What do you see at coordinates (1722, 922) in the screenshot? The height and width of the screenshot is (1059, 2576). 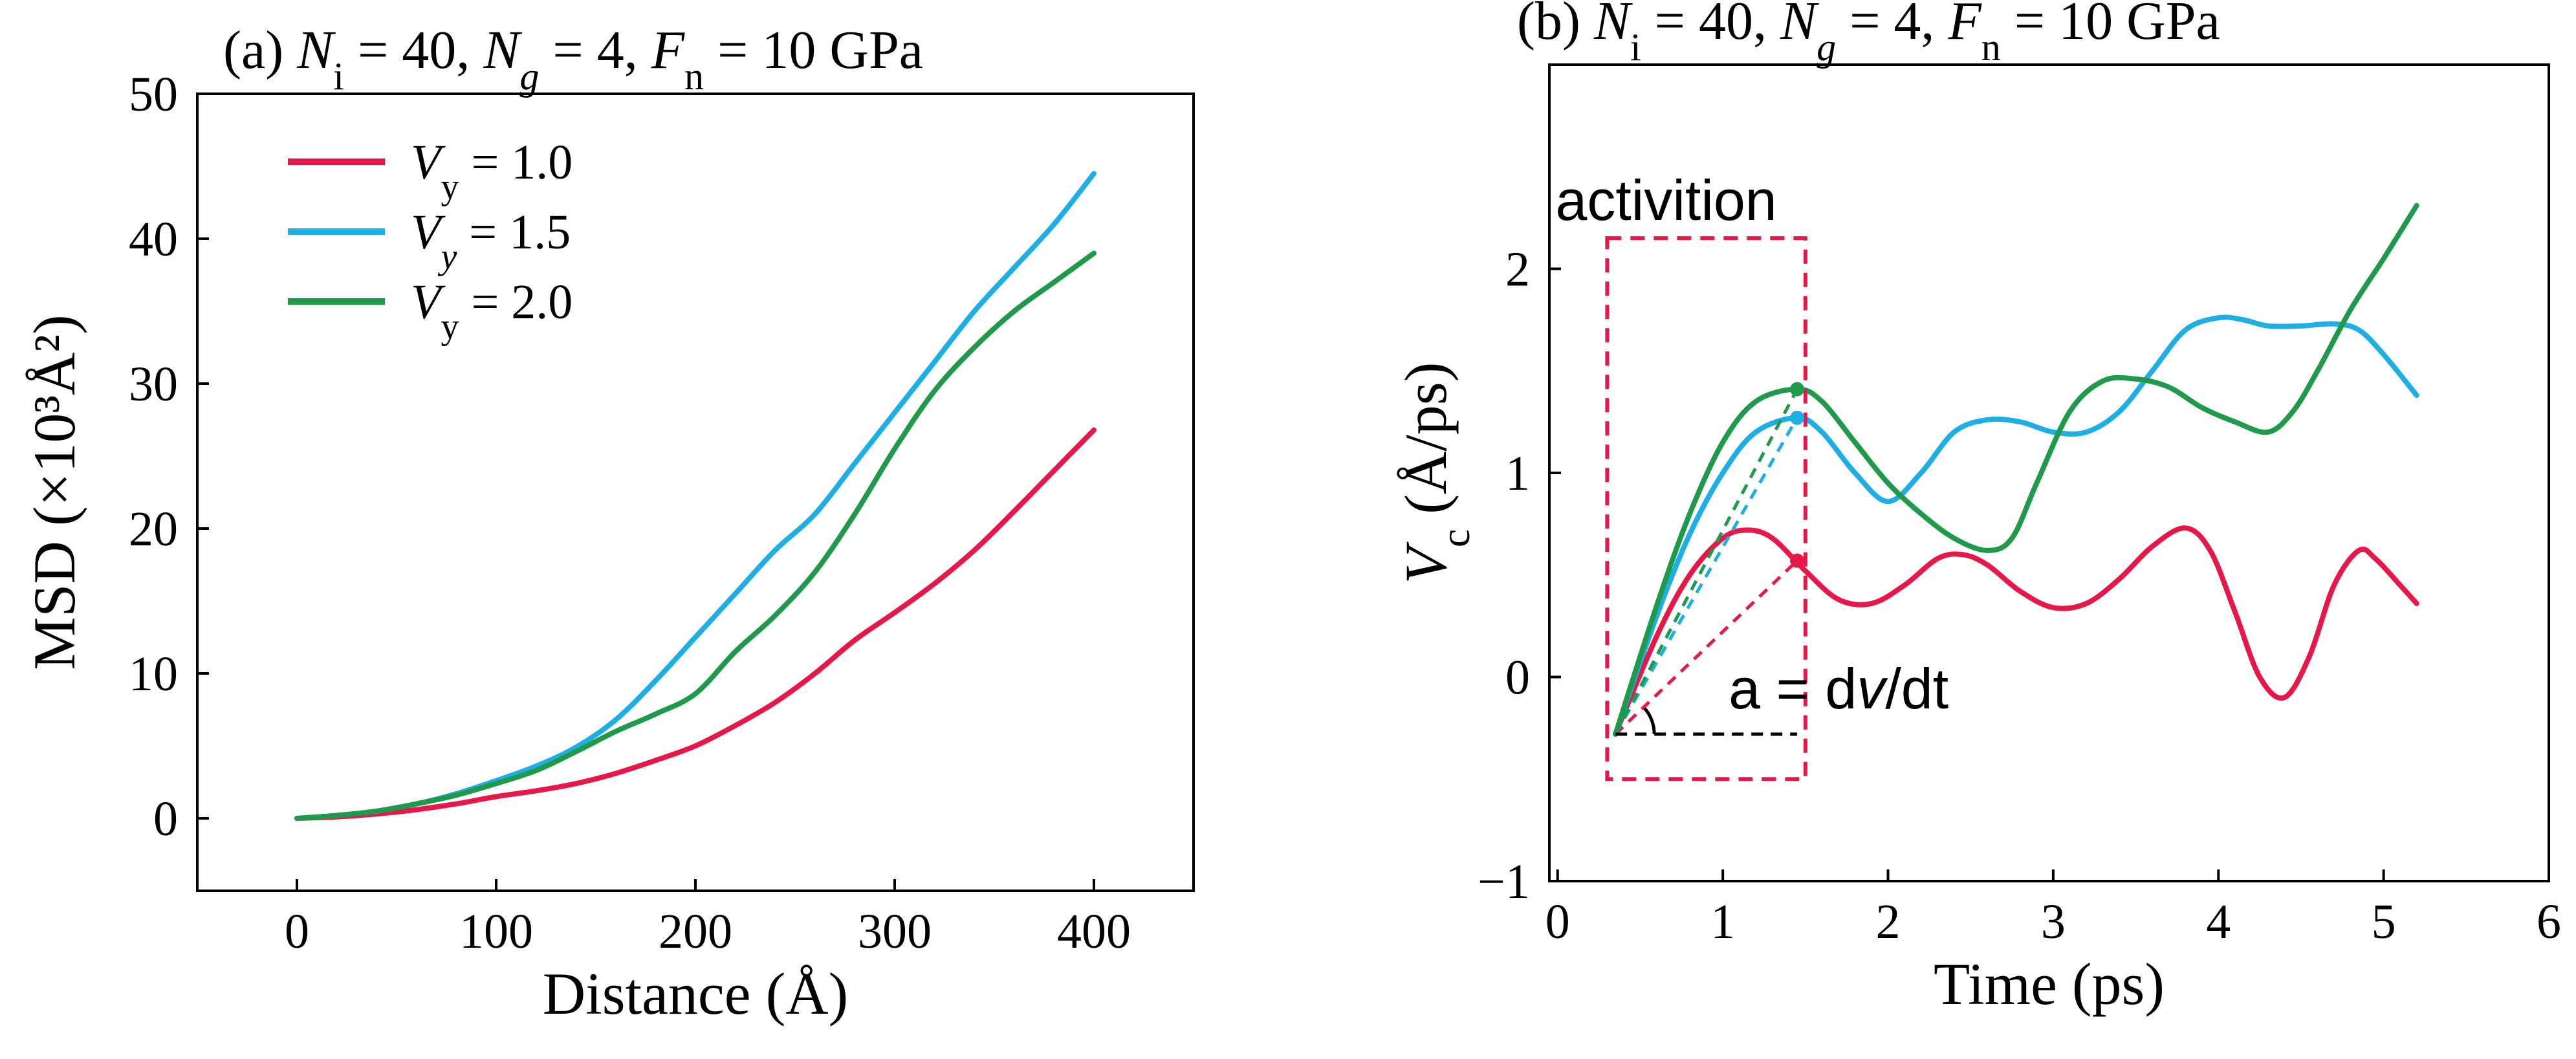 I see `x-tick-label: 1` at bounding box center [1722, 922].